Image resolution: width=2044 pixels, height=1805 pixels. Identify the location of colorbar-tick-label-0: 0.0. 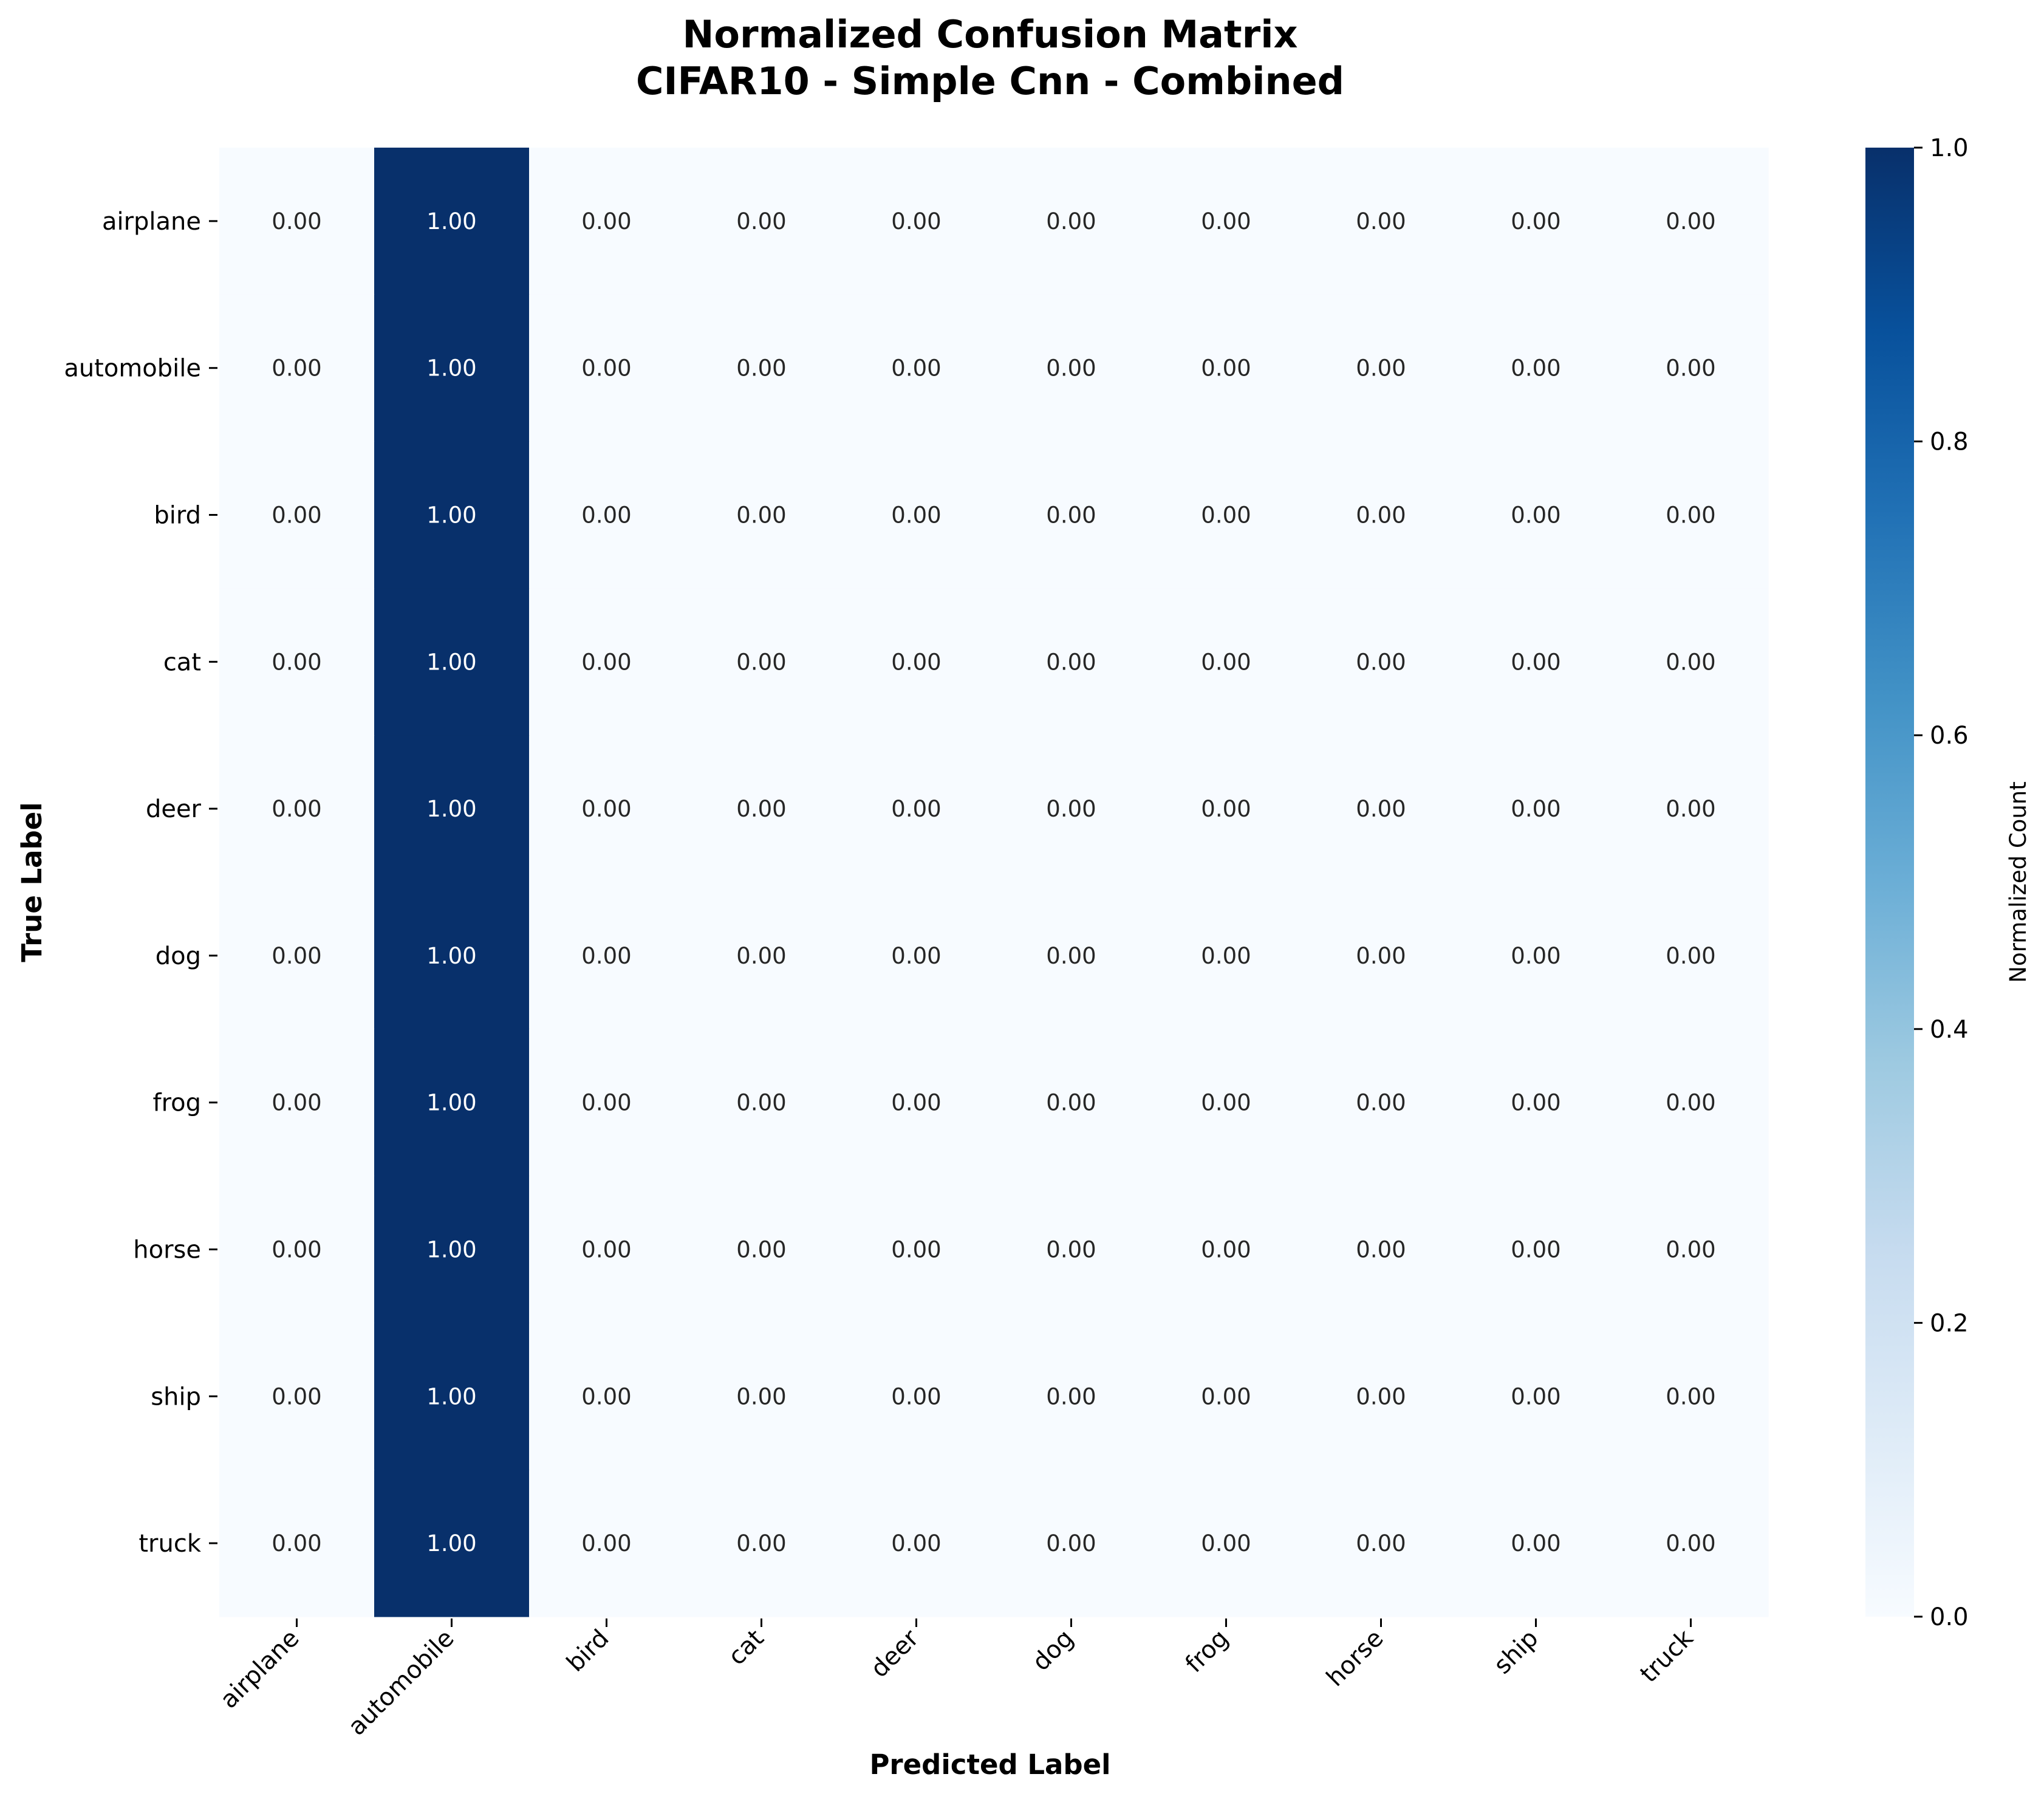
(1949, 1617).